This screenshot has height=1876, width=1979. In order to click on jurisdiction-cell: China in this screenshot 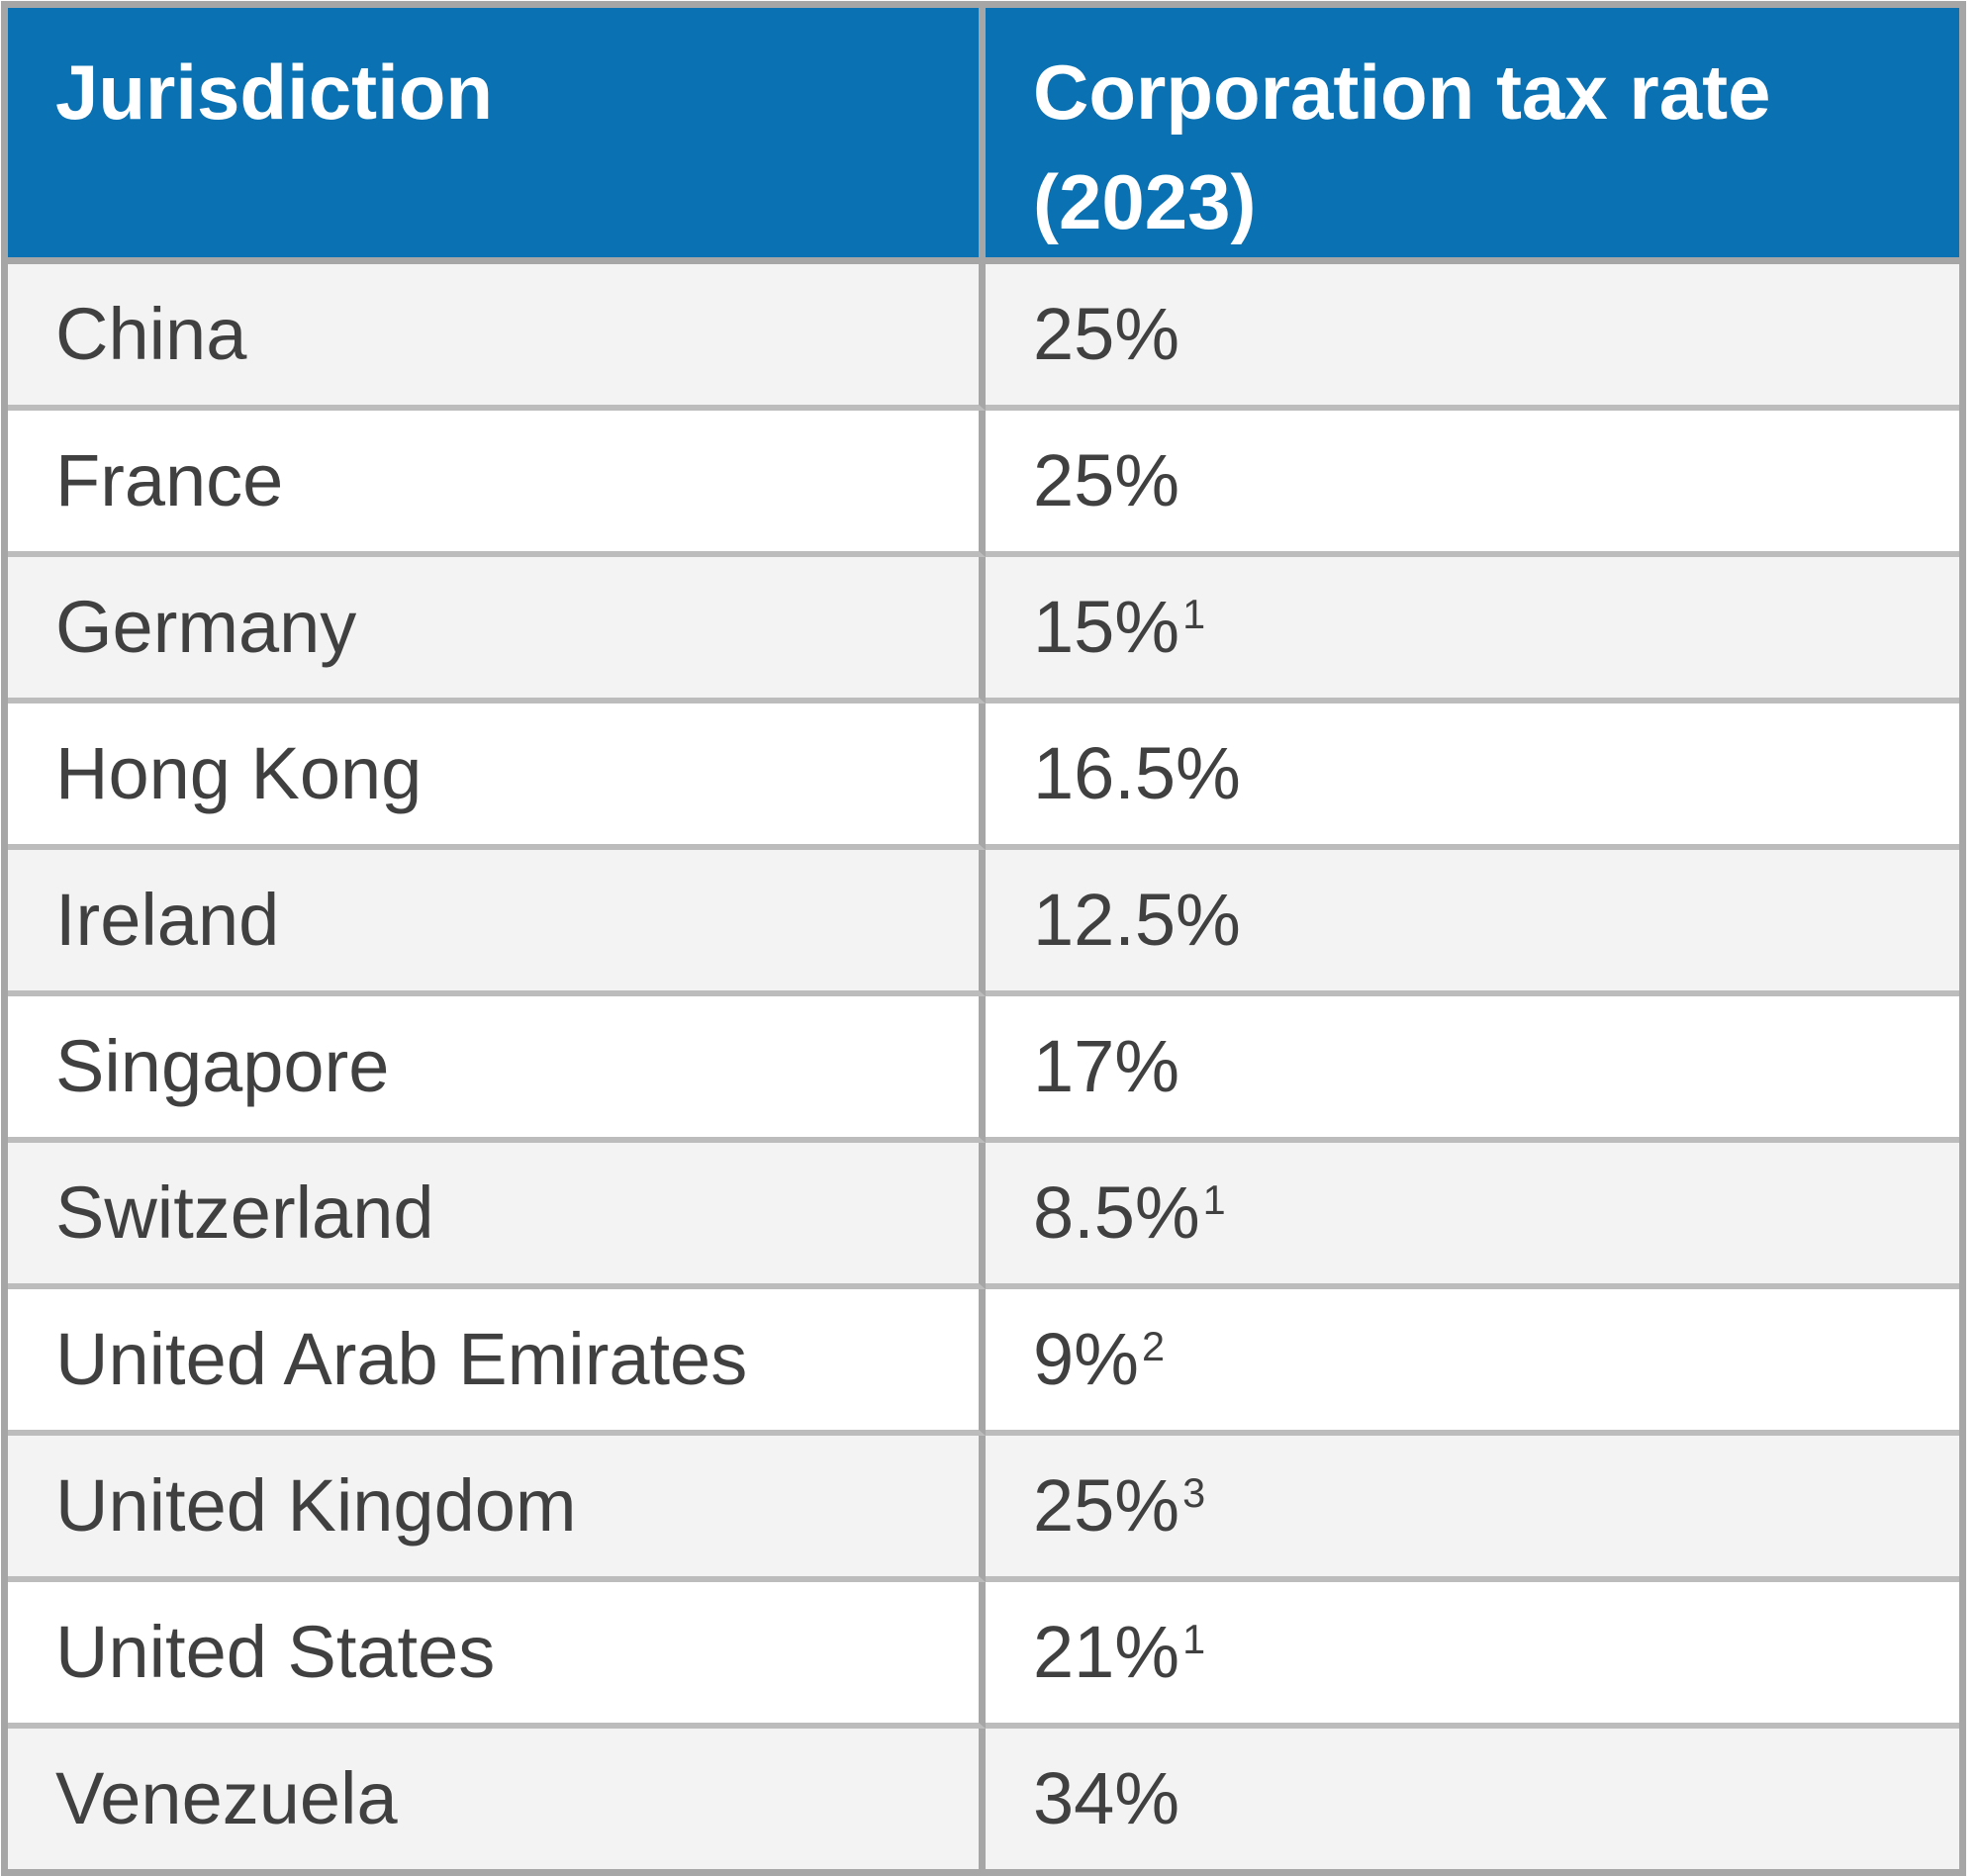, I will do `click(497, 337)`.